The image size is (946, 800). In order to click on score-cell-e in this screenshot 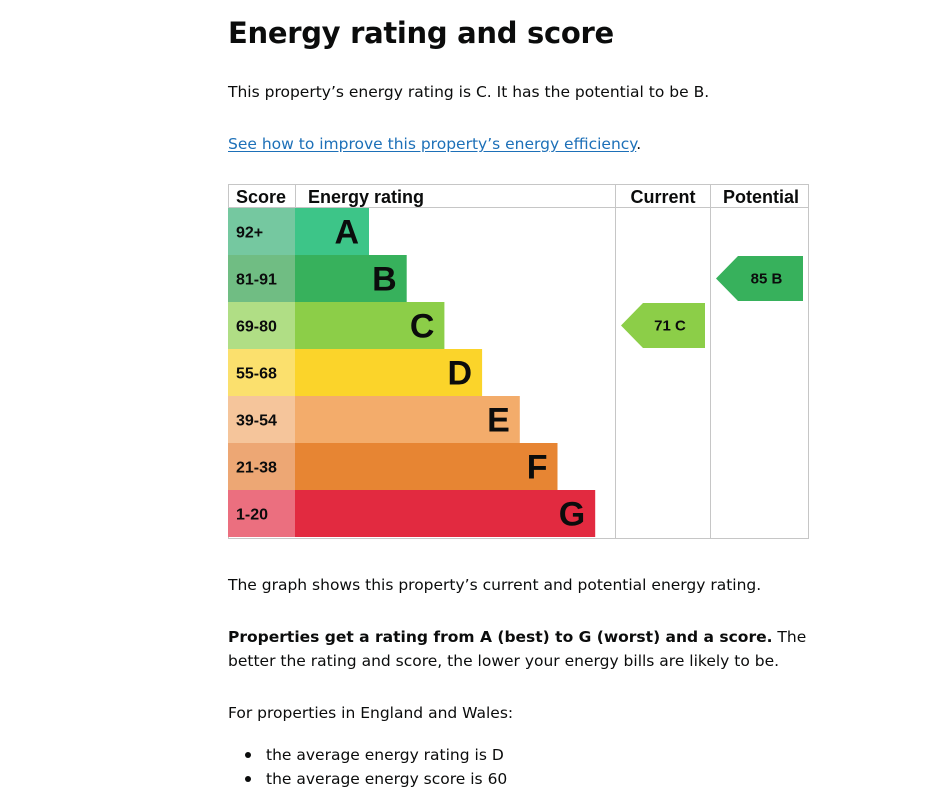, I will do `click(261, 419)`.